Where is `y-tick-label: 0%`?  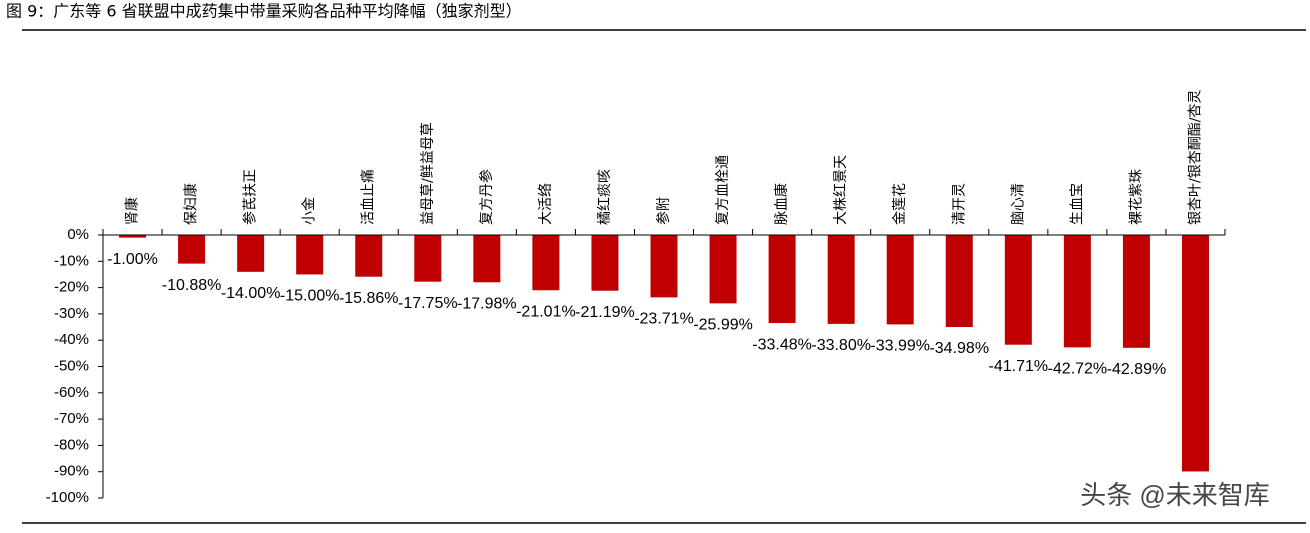 y-tick-label: 0% is located at coordinates (78, 234).